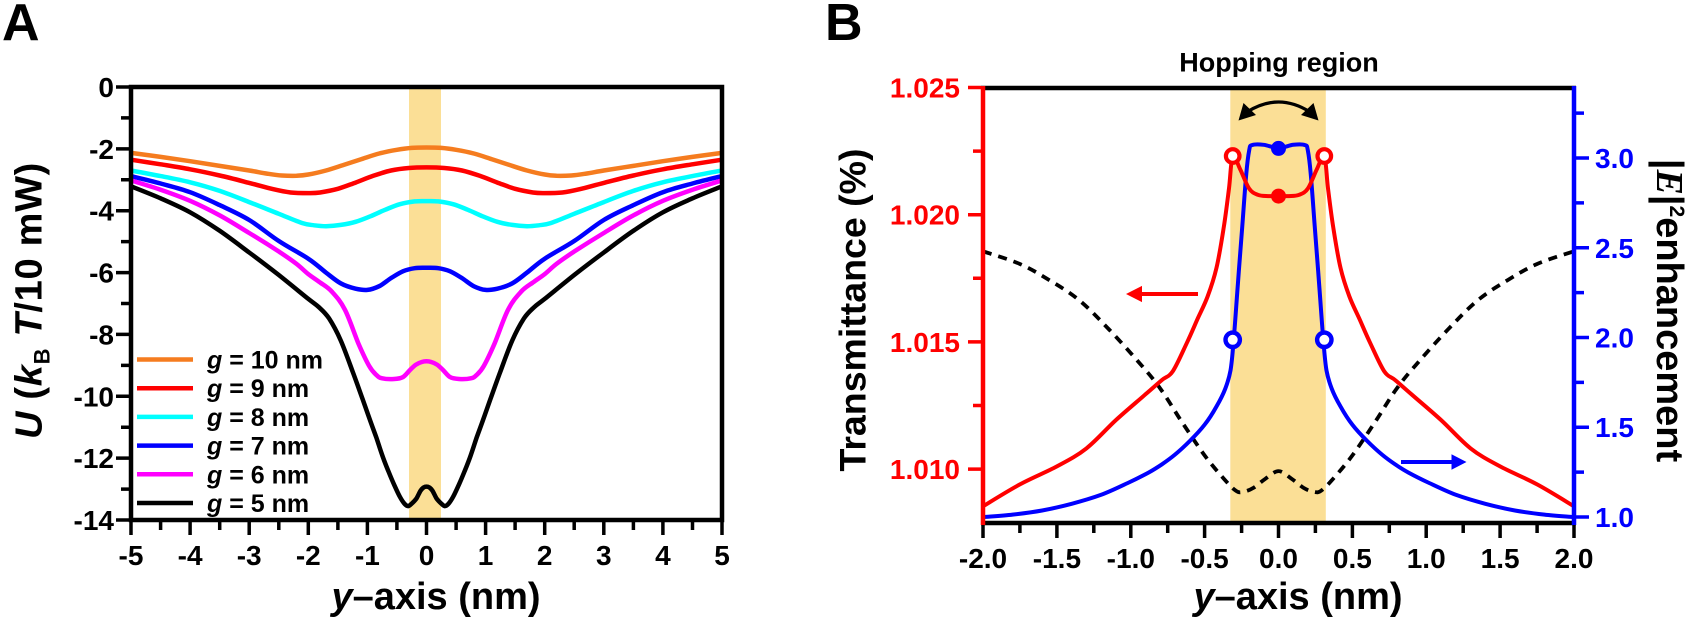 The width and height of the screenshot is (1694, 622). What do you see at coordinates (545, 555) in the screenshot?
I see `svg-text: 2` at bounding box center [545, 555].